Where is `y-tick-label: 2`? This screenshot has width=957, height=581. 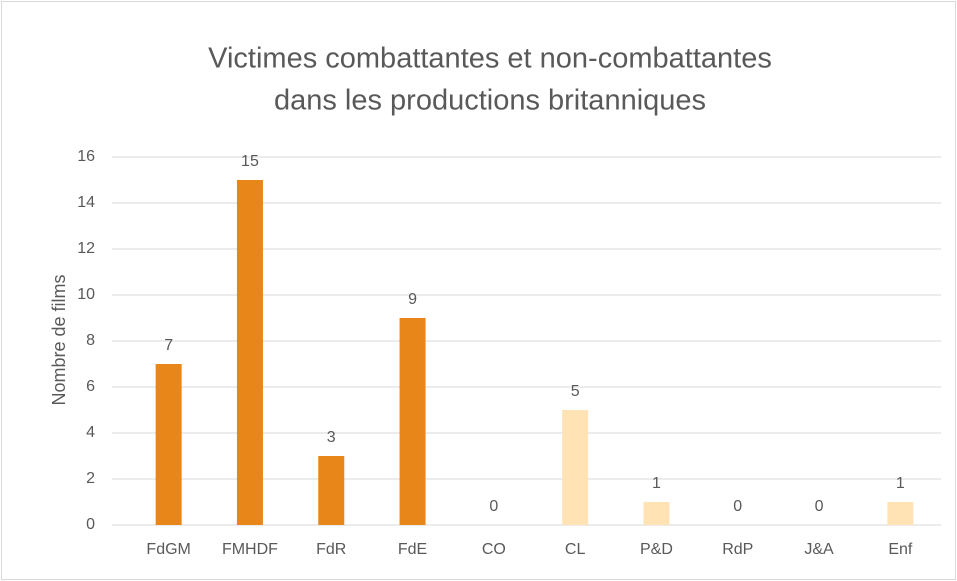
y-tick-label: 2 is located at coordinates (90, 478).